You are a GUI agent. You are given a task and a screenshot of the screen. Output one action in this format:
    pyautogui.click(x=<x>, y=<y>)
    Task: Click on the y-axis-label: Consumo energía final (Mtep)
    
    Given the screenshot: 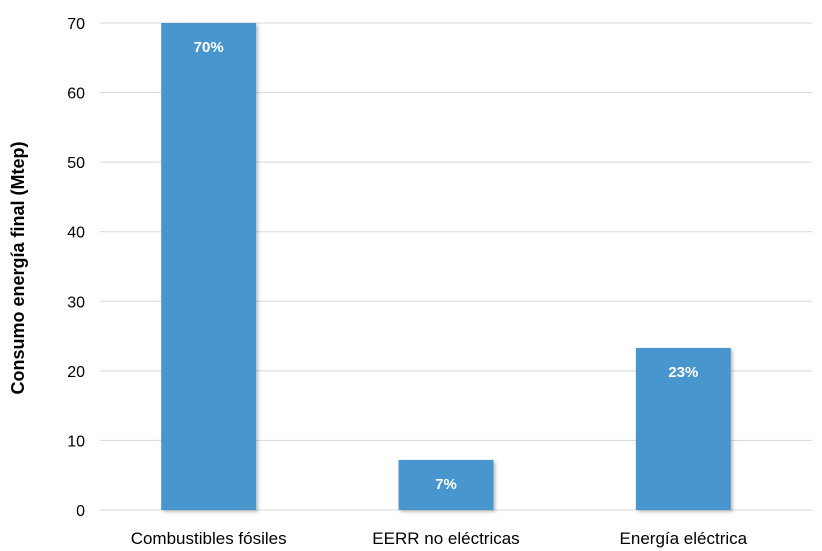 What is the action you would take?
    pyautogui.click(x=18, y=267)
    